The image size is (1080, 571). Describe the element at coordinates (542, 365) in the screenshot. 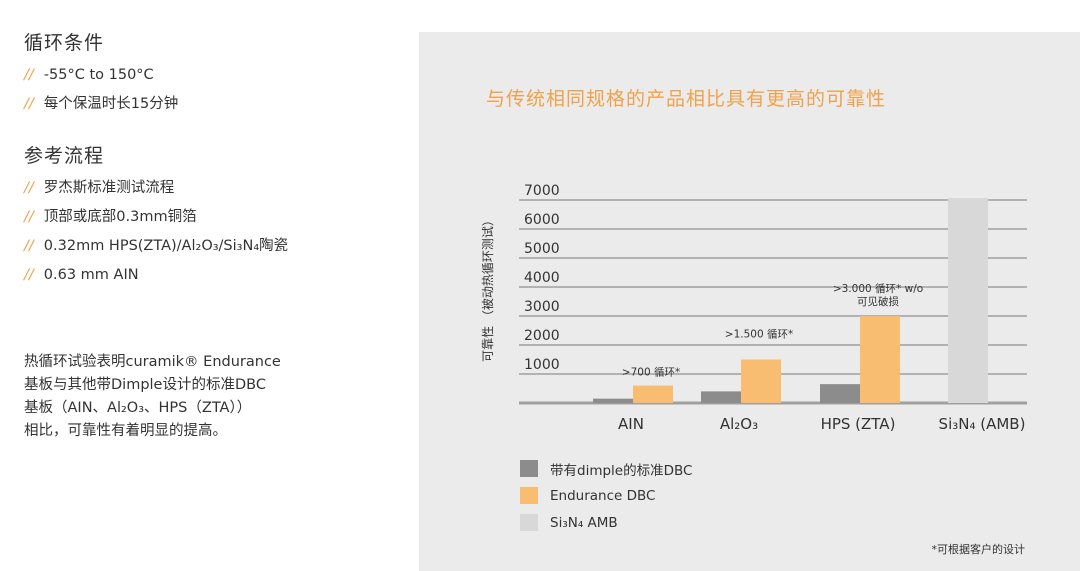

I see `y-tick-label: 1000` at that location.